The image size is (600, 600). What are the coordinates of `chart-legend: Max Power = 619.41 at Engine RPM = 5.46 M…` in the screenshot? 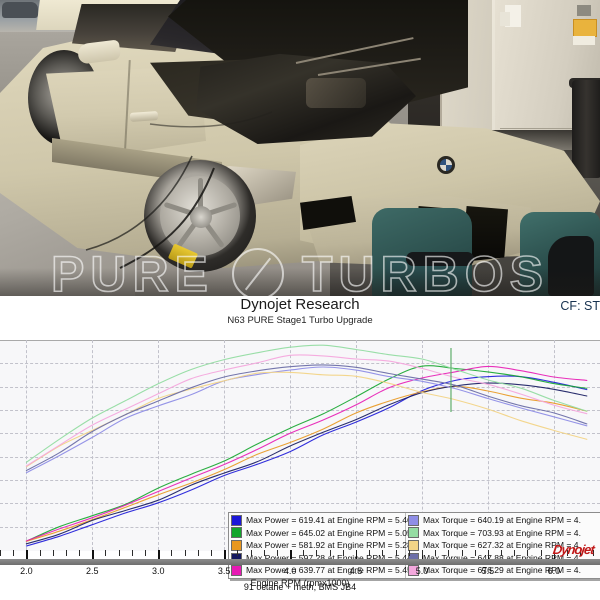 It's located at (414, 545).